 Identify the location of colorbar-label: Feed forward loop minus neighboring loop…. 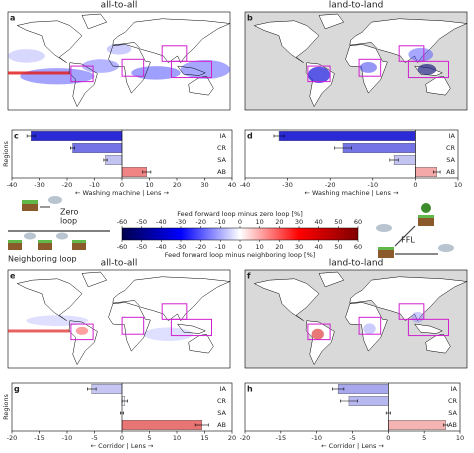
(240, 255).